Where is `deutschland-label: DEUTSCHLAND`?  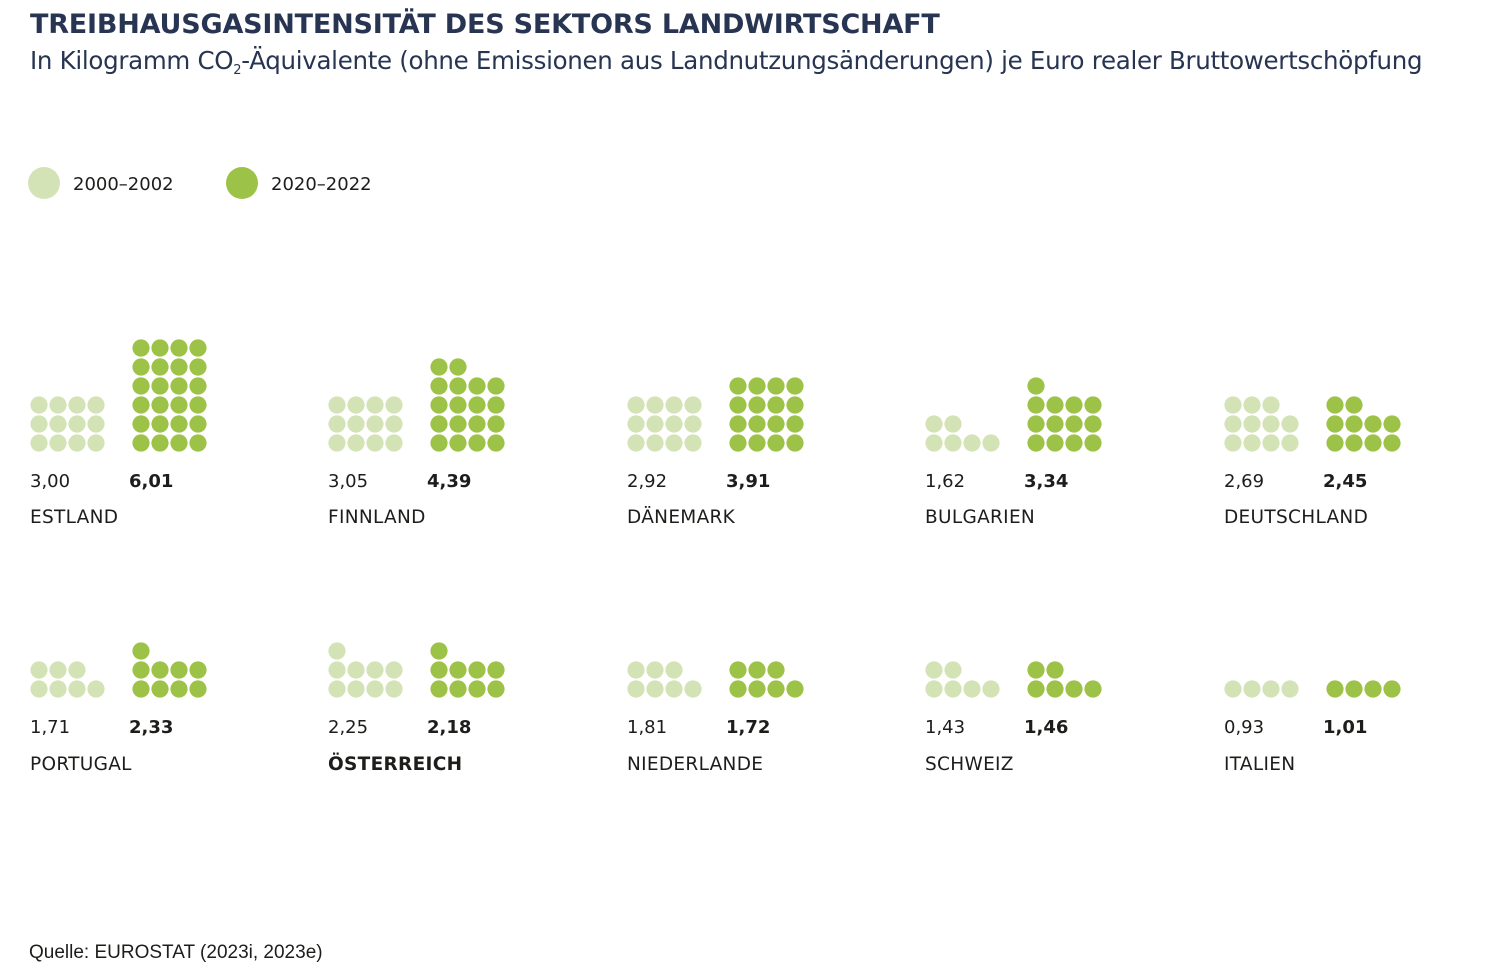
deutschland-label: DEUTSCHLAND is located at coordinates (1296, 517).